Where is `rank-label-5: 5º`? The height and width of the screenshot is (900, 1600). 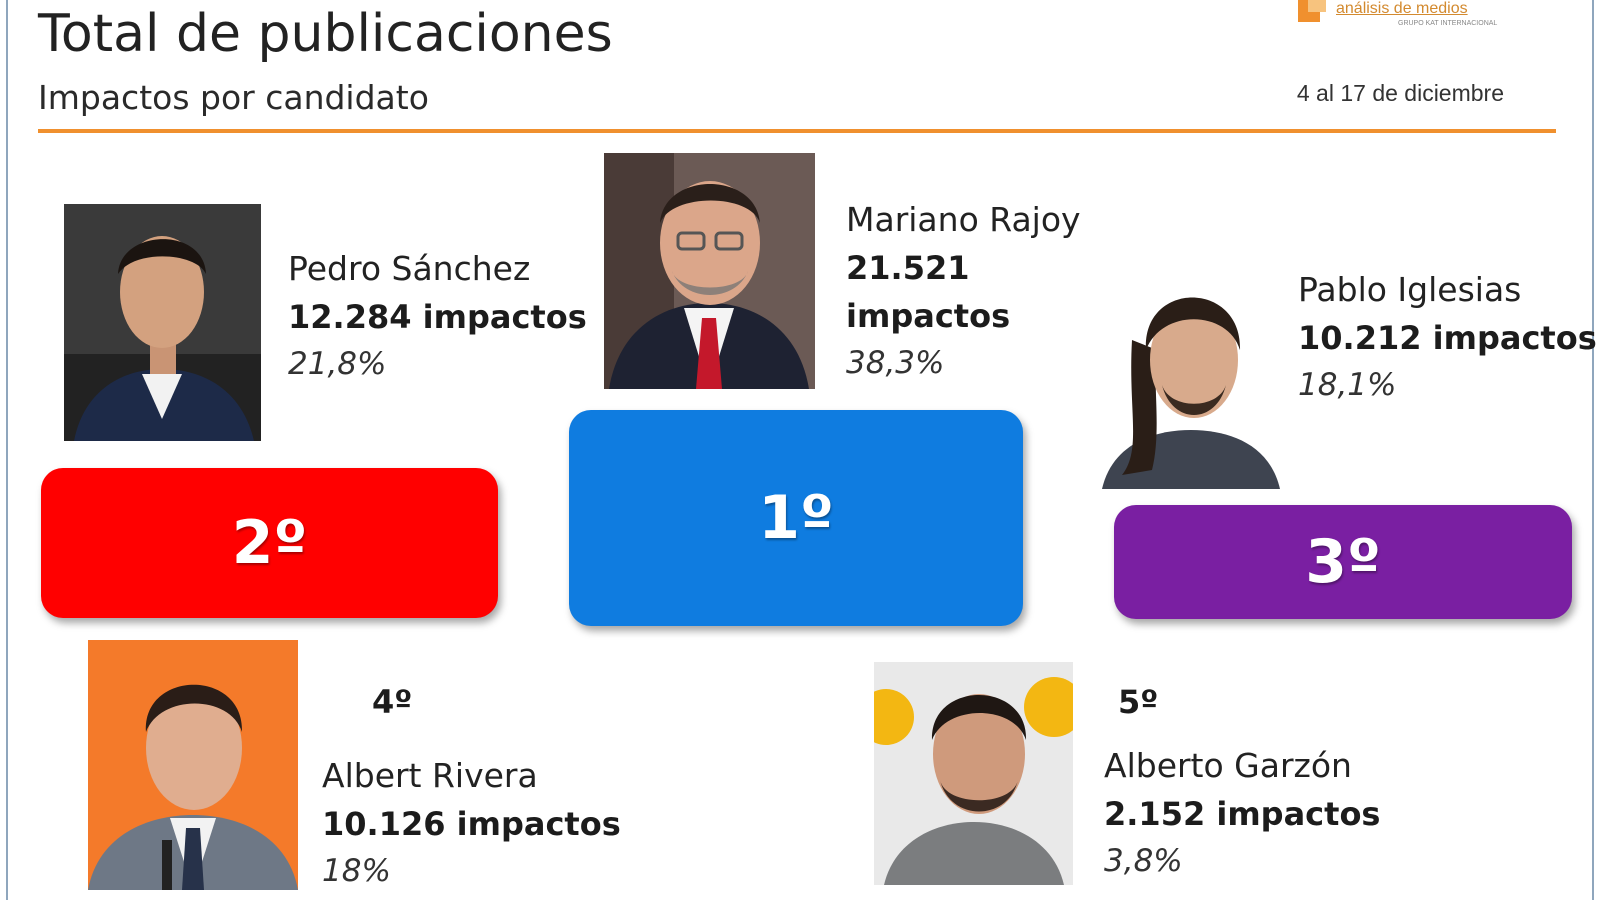
rank-label-5: 5º is located at coordinates (1138, 702).